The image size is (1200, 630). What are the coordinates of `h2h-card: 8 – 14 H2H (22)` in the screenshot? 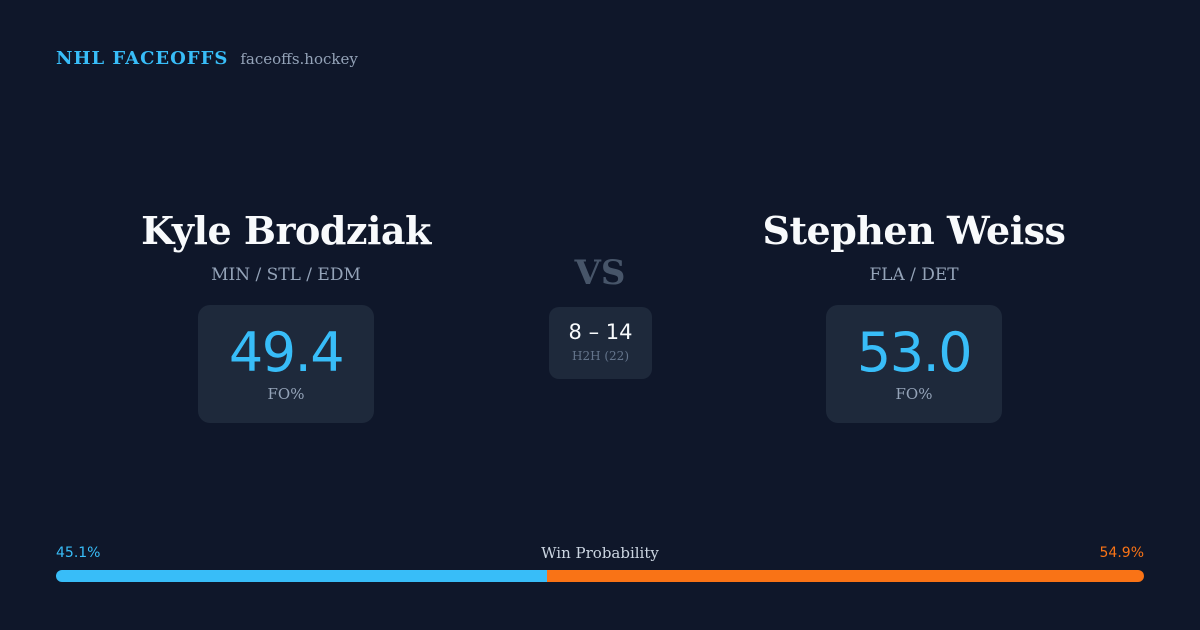 It's located at (600, 343).